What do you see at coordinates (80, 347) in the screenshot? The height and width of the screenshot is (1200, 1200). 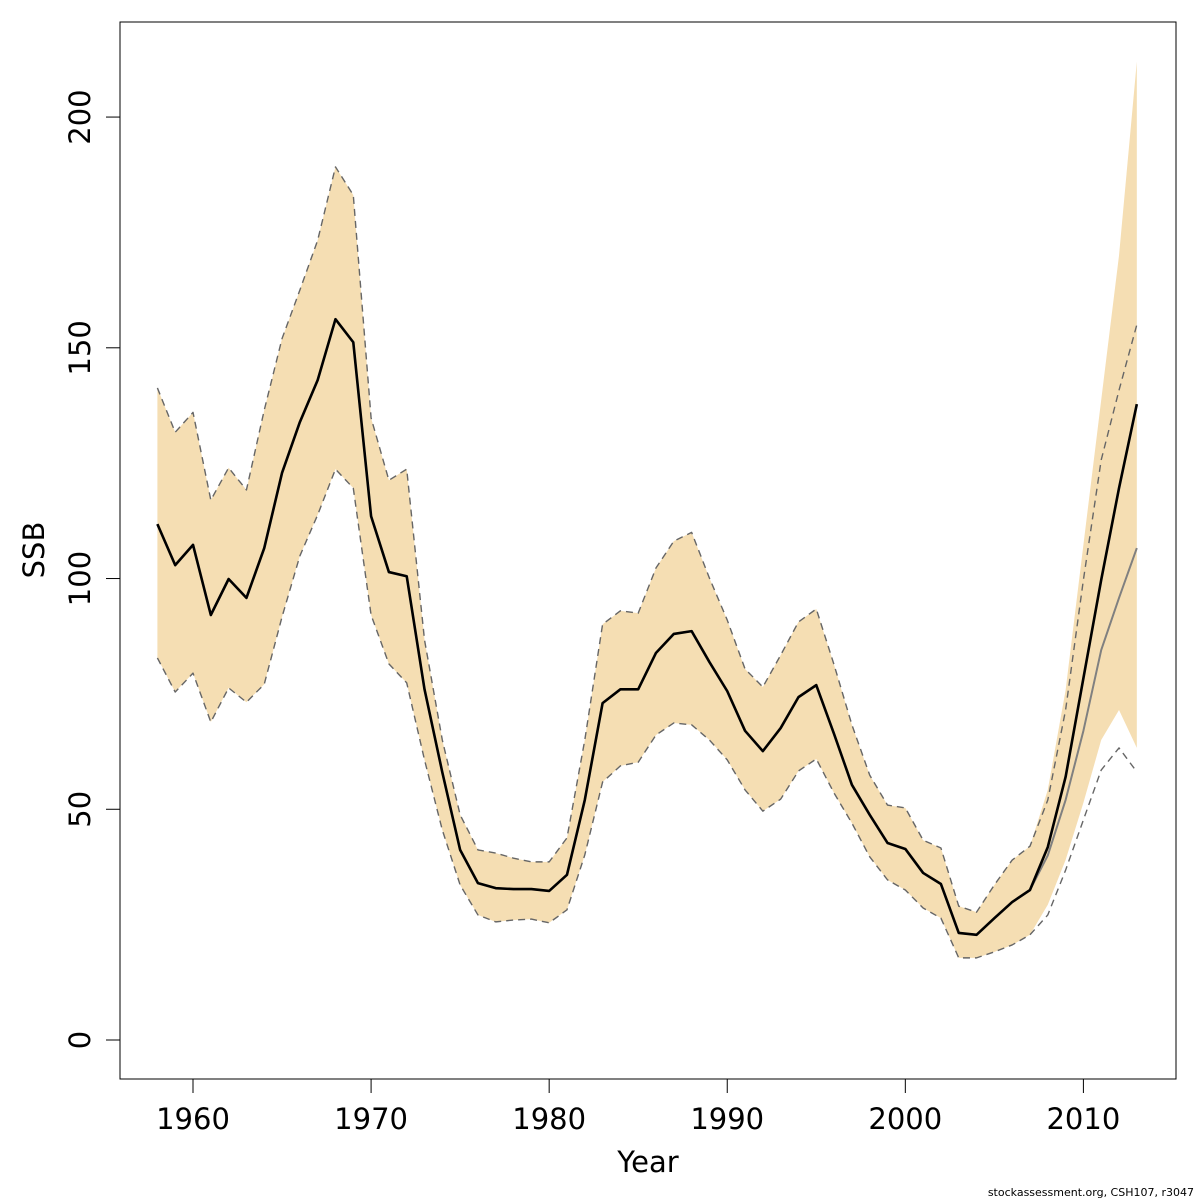 I see `y-tick-label: 150` at bounding box center [80, 347].